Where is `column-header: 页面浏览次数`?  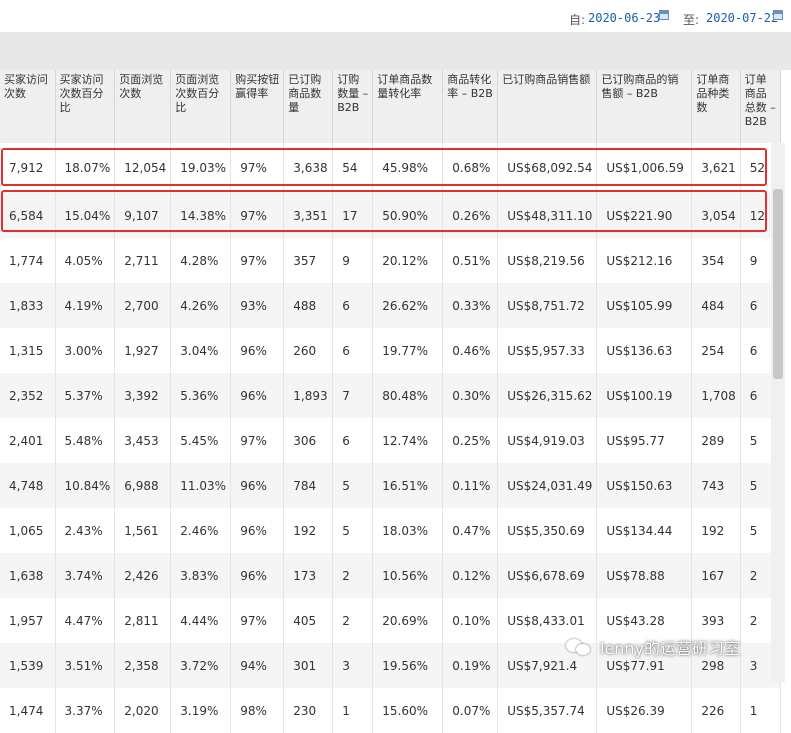 column-header: 页面浏览次数 is located at coordinates (143, 106).